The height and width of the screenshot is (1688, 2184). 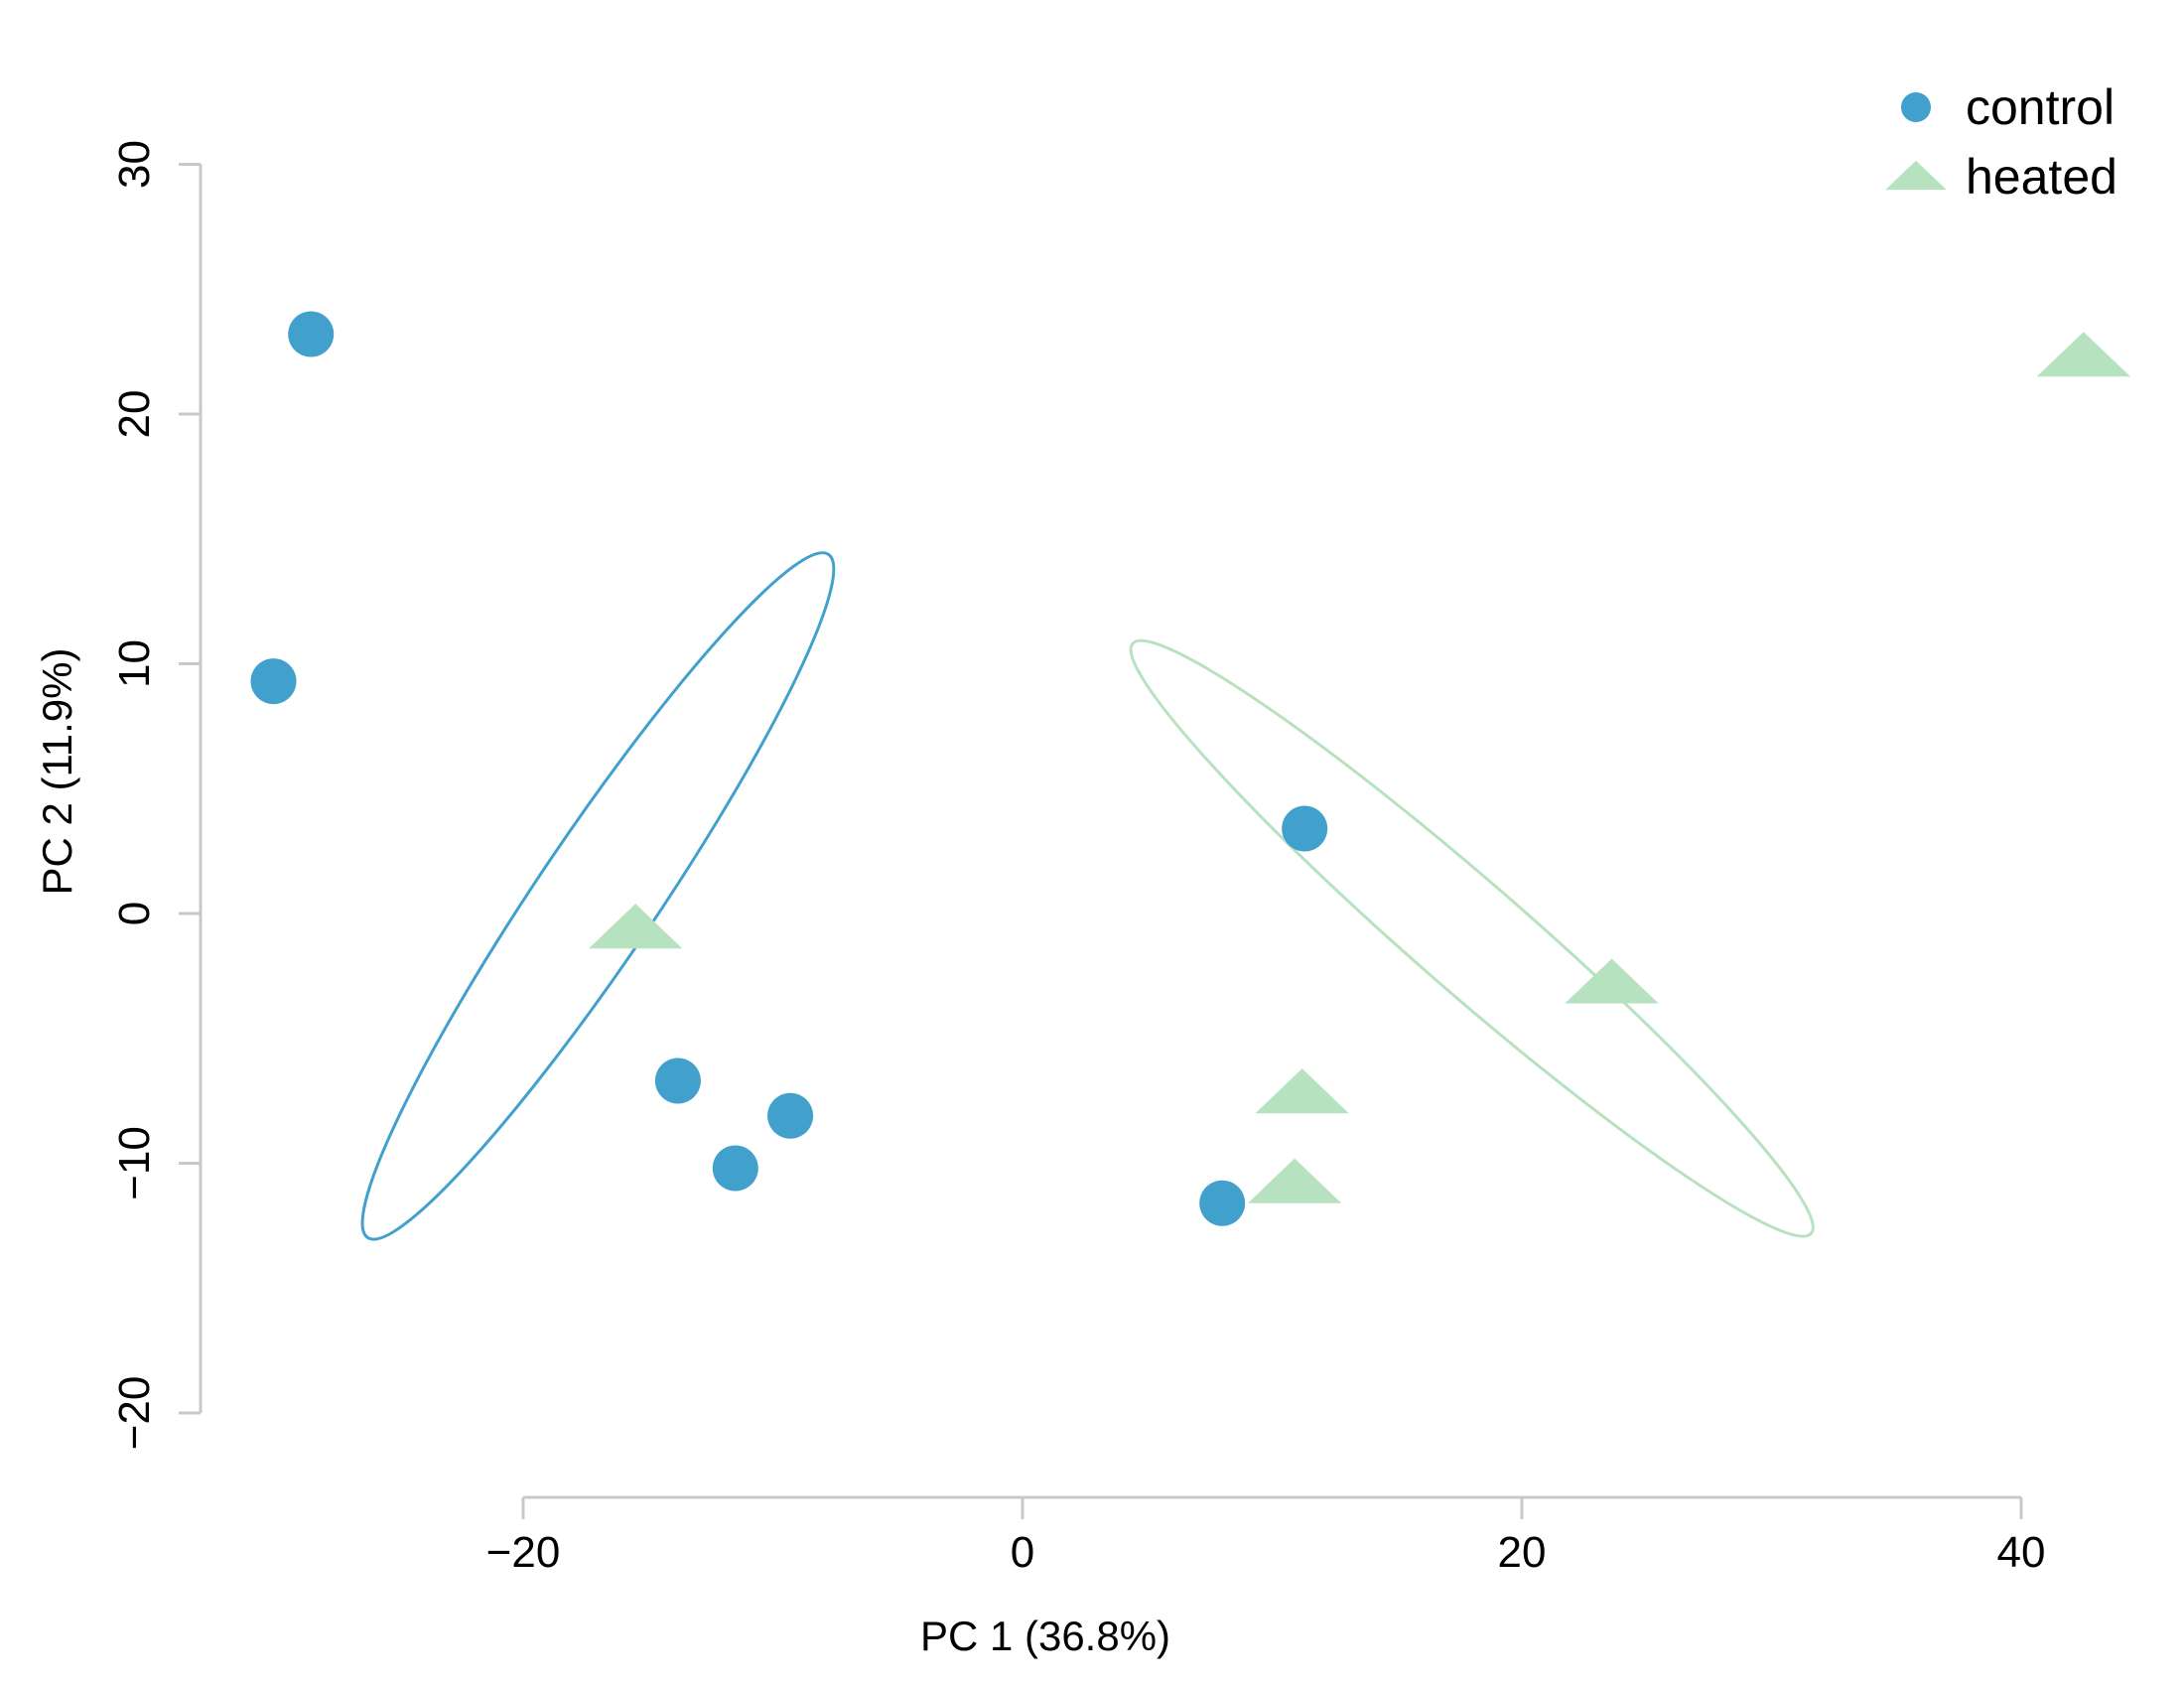 I want to click on x-ticks: −20 0 20 40, so click(x=1266, y=1537).